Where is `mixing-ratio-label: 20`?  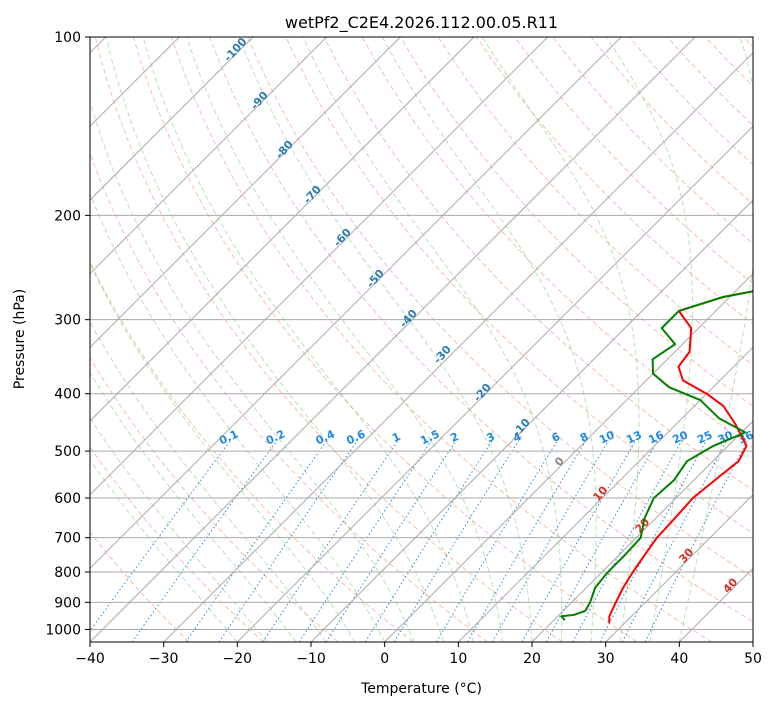
mixing-ratio-label: 20 is located at coordinates (681, 437).